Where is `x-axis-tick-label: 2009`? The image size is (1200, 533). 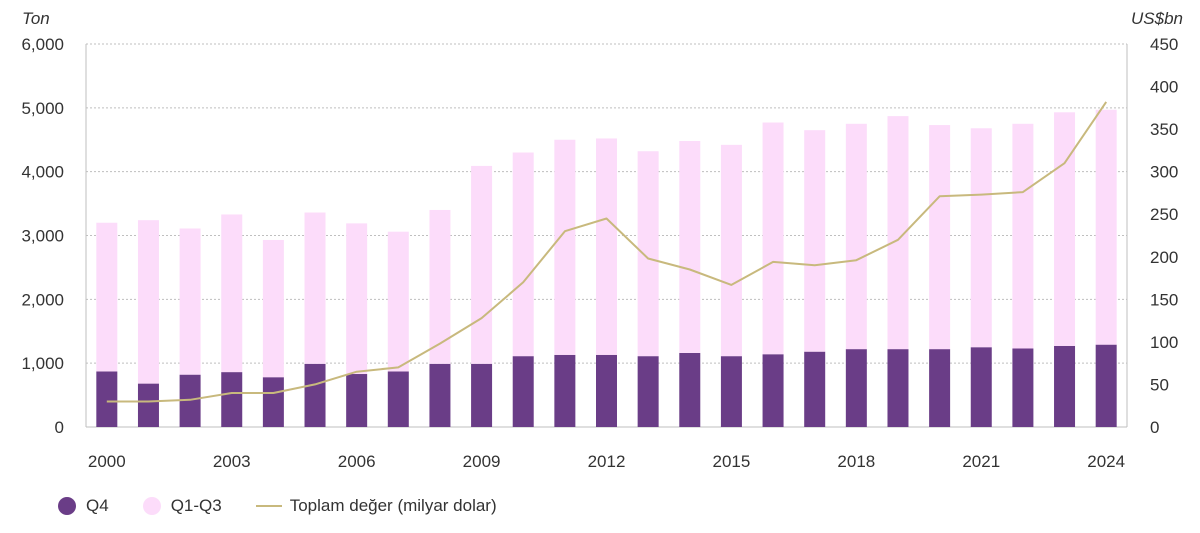 x-axis-tick-label: 2009 is located at coordinates (482, 461).